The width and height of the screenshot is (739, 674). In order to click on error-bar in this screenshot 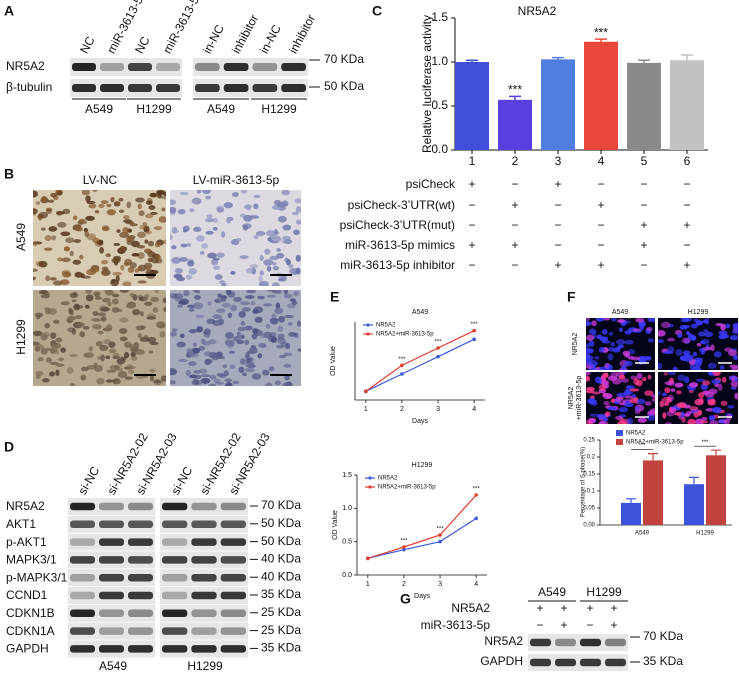, I will do `click(558, 58)`.